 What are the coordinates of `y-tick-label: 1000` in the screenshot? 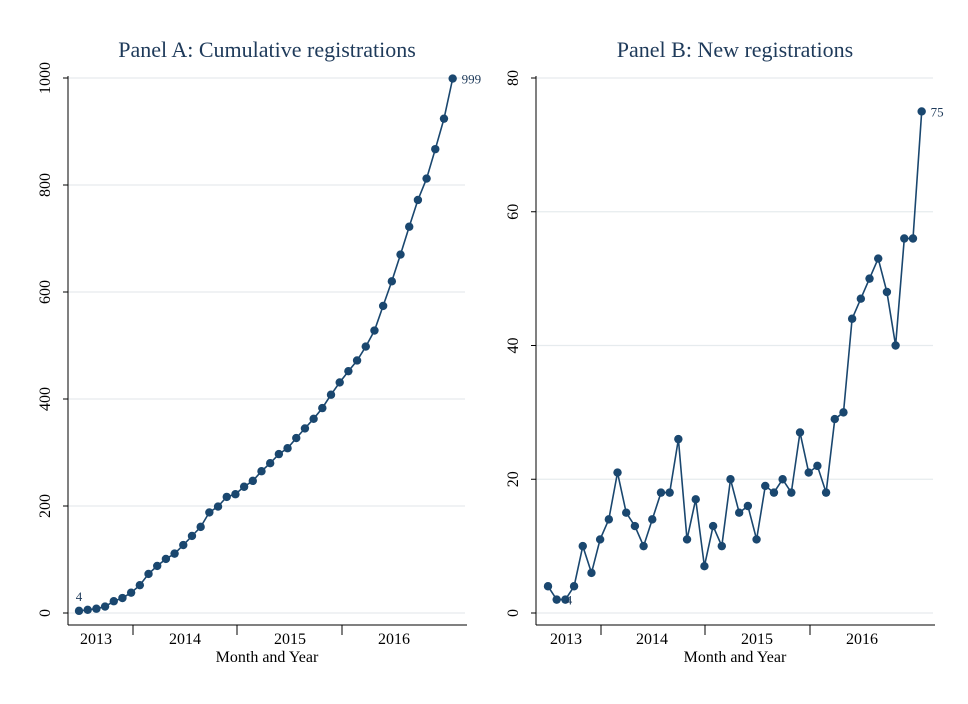 It's located at (45, 78).